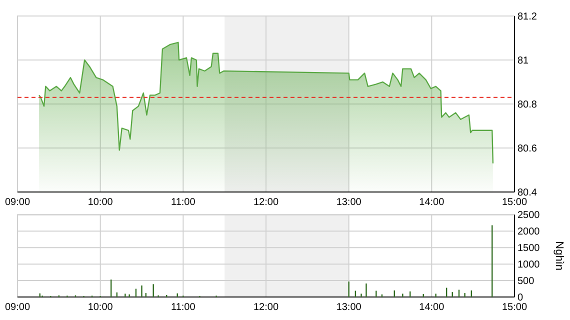 The height and width of the screenshot is (320, 570). Describe the element at coordinates (529, 232) in the screenshot. I see `y-tick-label: 2000` at that location.